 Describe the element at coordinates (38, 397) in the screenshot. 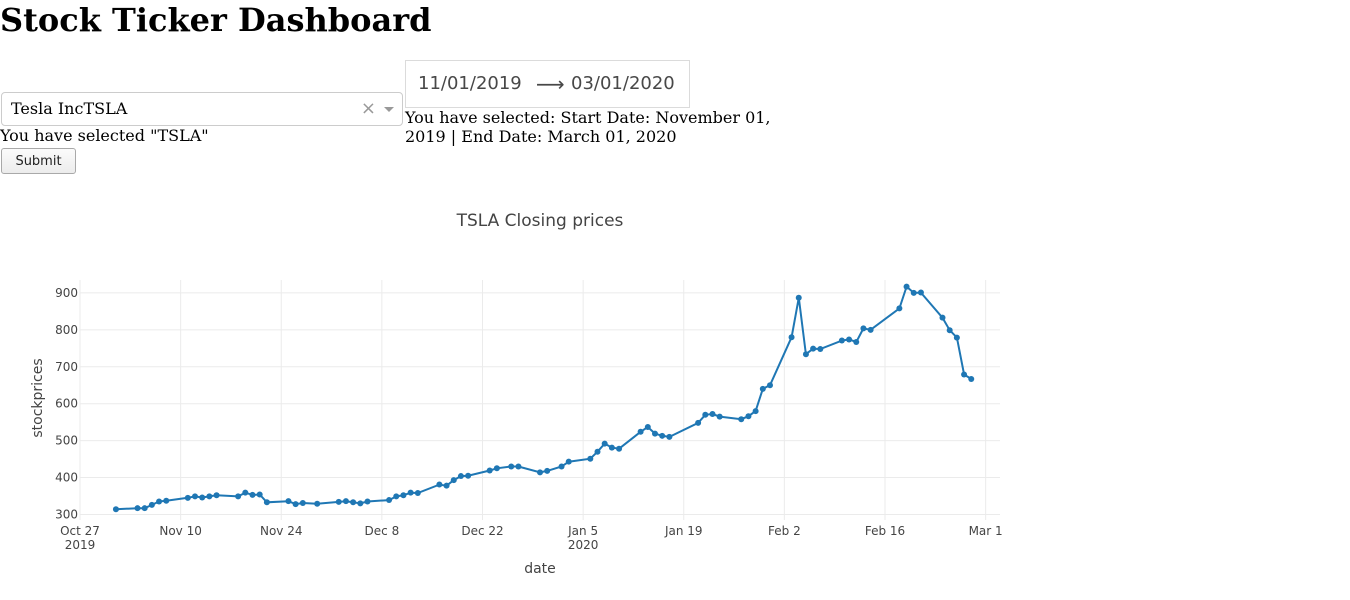

I see `y-axis-title: stockprices` at that location.